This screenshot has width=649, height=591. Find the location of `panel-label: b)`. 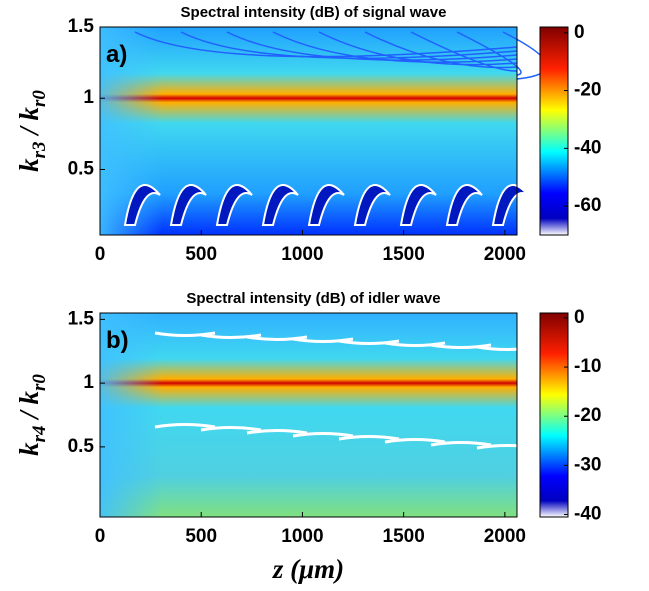

panel-label: b) is located at coordinates (117, 340).